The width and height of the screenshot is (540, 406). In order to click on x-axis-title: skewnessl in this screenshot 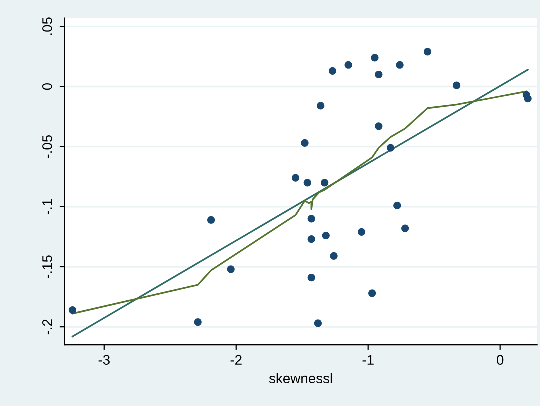, I will do `click(300, 378)`.